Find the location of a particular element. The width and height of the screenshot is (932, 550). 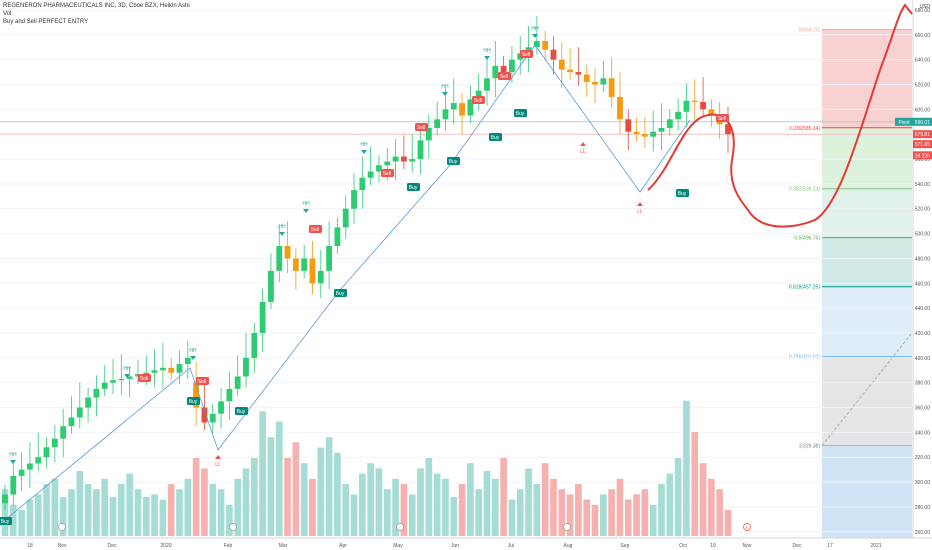

price-tick-label: 300.00 is located at coordinates (923, 483).